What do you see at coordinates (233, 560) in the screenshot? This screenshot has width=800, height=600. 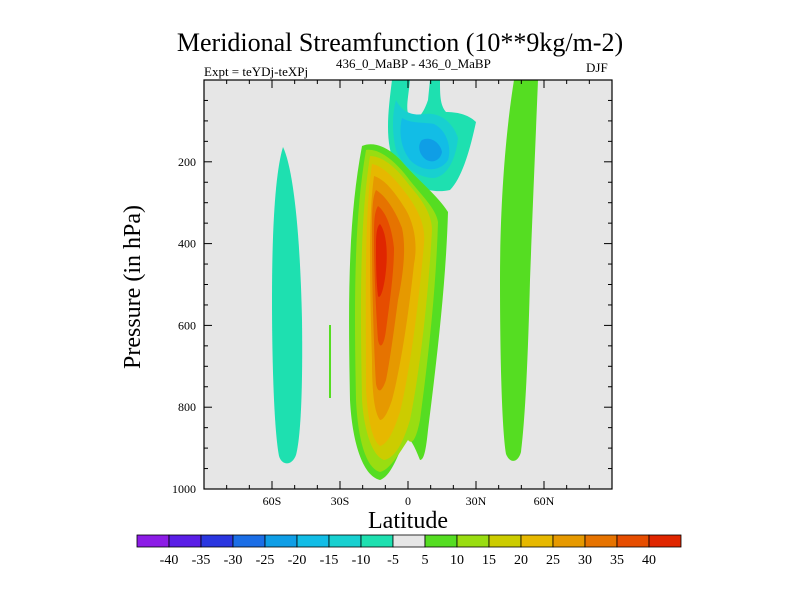 I see `colorbar-label: -30` at bounding box center [233, 560].